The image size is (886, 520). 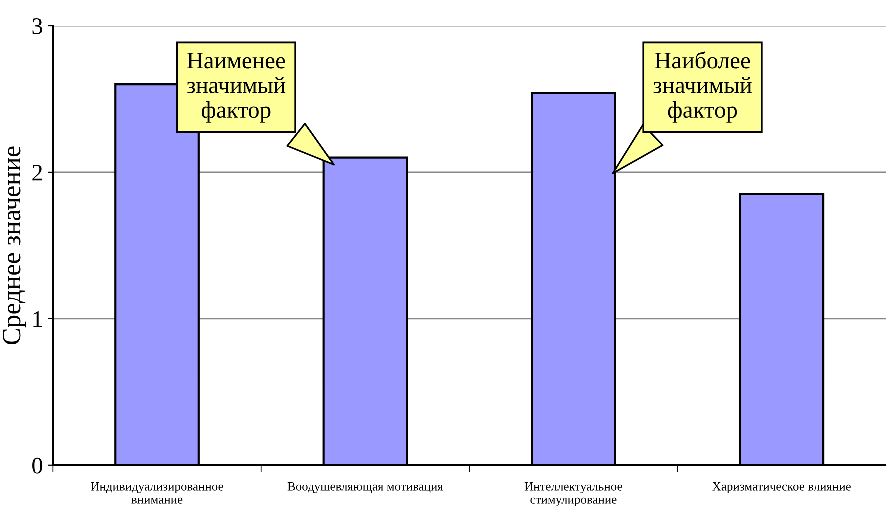 I want to click on x-tick-label: Индивидуализированное внимание, so click(x=157, y=493).